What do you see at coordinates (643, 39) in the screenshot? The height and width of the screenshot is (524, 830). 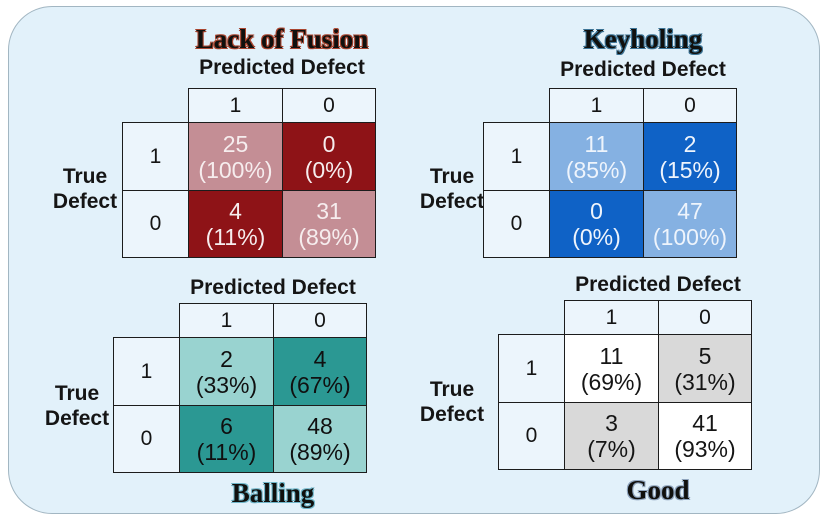 I see `matrix-title-keyholing: Keyholing` at bounding box center [643, 39].